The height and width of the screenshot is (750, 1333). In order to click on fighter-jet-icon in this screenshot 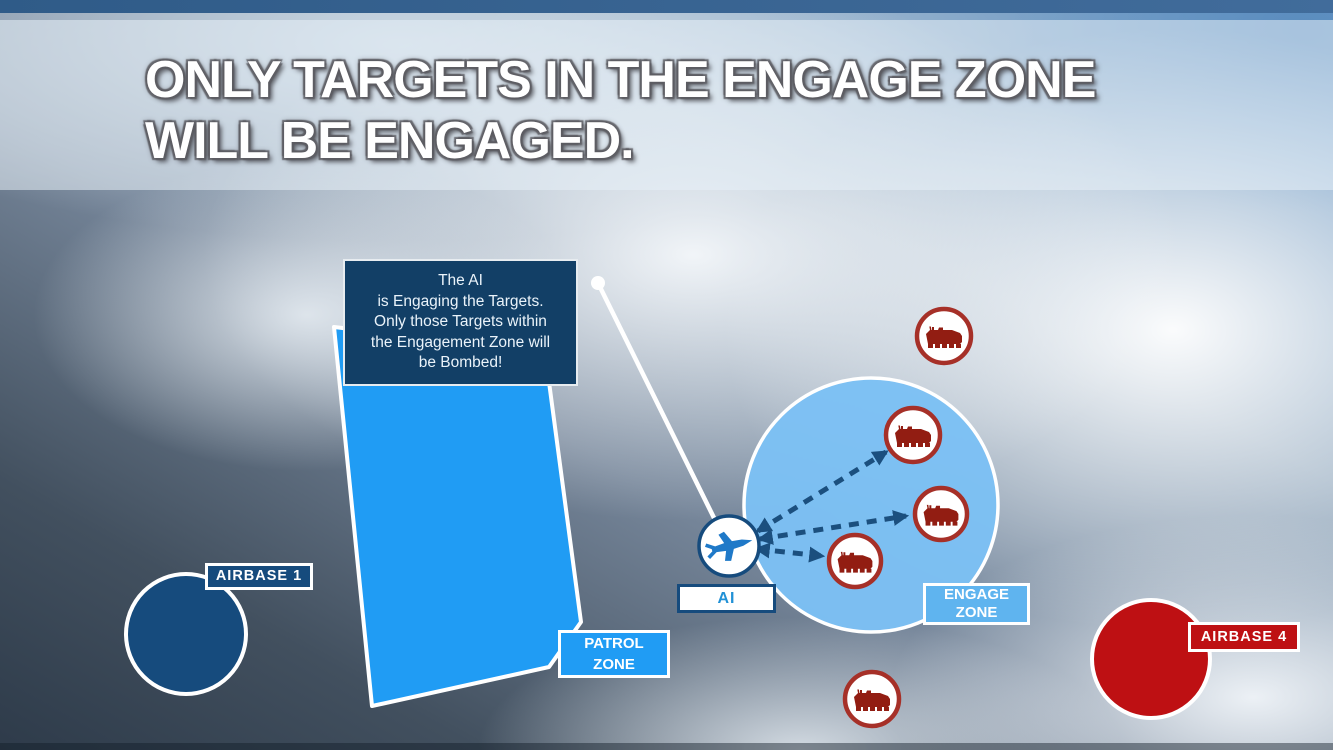, I will do `click(728, 546)`.